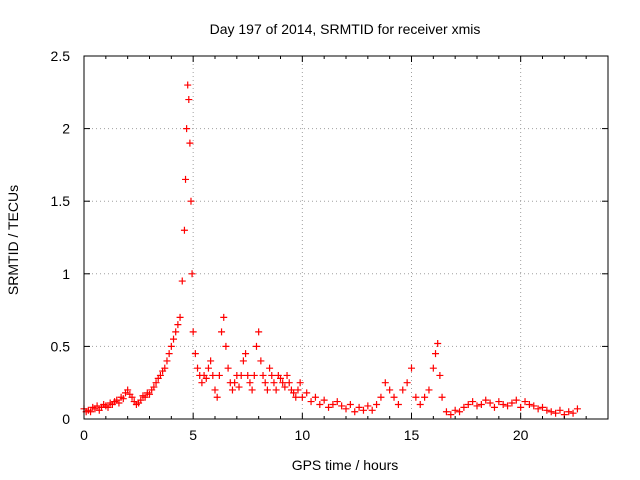 The height and width of the screenshot is (480, 640). I want to click on y-tick-label: 1, so click(66, 274).